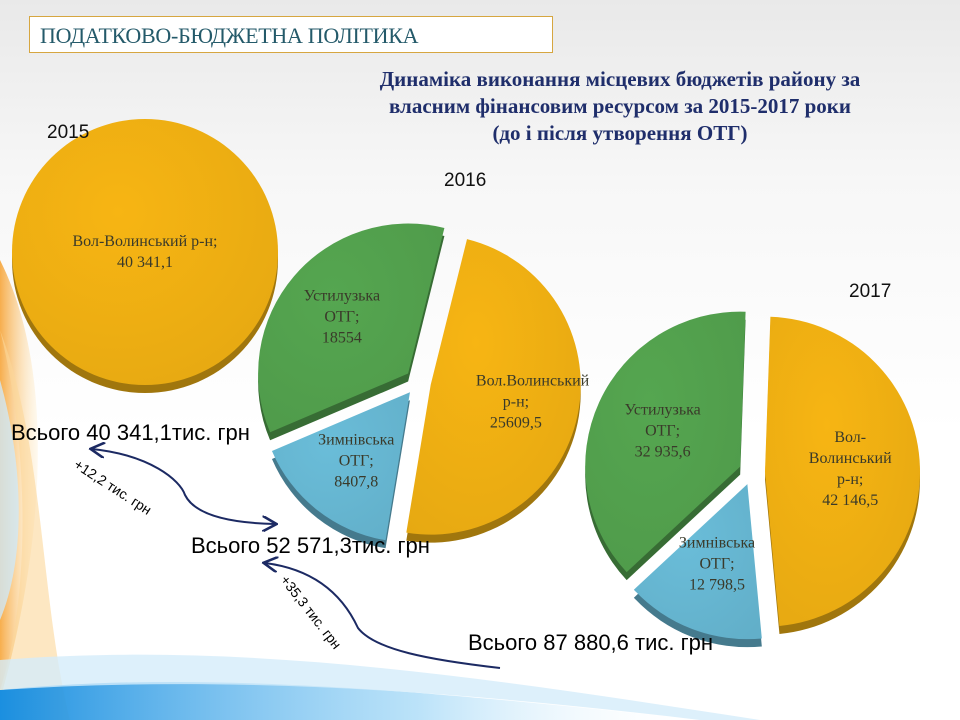 Image resolution: width=960 pixels, height=720 pixels. I want to click on slice-label: Устилузька ОТГ; 18554, so click(342, 317).